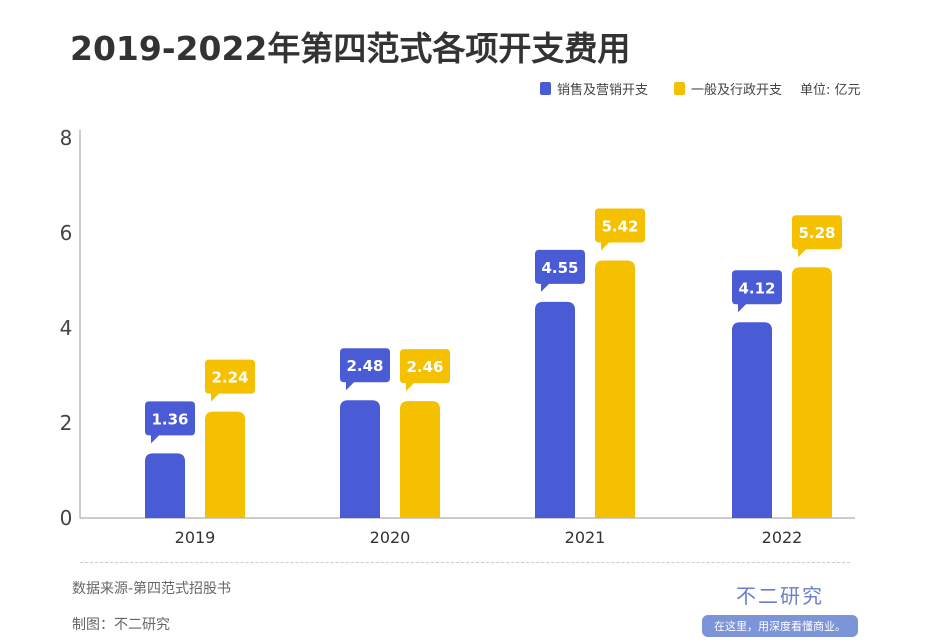 The height and width of the screenshot is (644, 940). What do you see at coordinates (66, 233) in the screenshot?
I see `y-tick-label: 6` at bounding box center [66, 233].